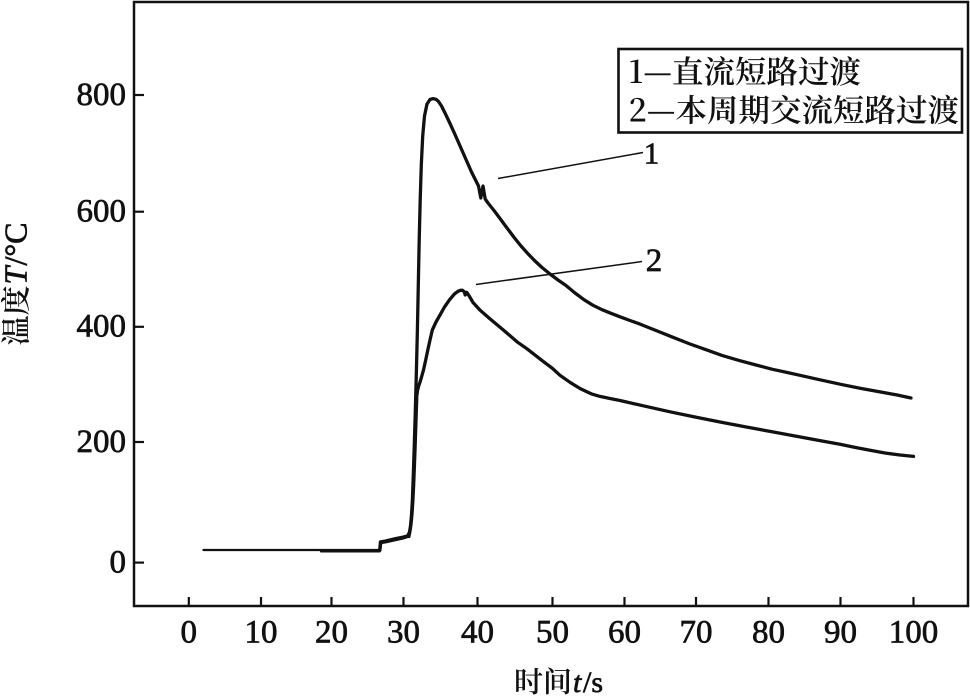 The width and height of the screenshot is (970, 697). Describe the element at coordinates (331, 633) in the screenshot. I see `svg-text: 20` at that location.